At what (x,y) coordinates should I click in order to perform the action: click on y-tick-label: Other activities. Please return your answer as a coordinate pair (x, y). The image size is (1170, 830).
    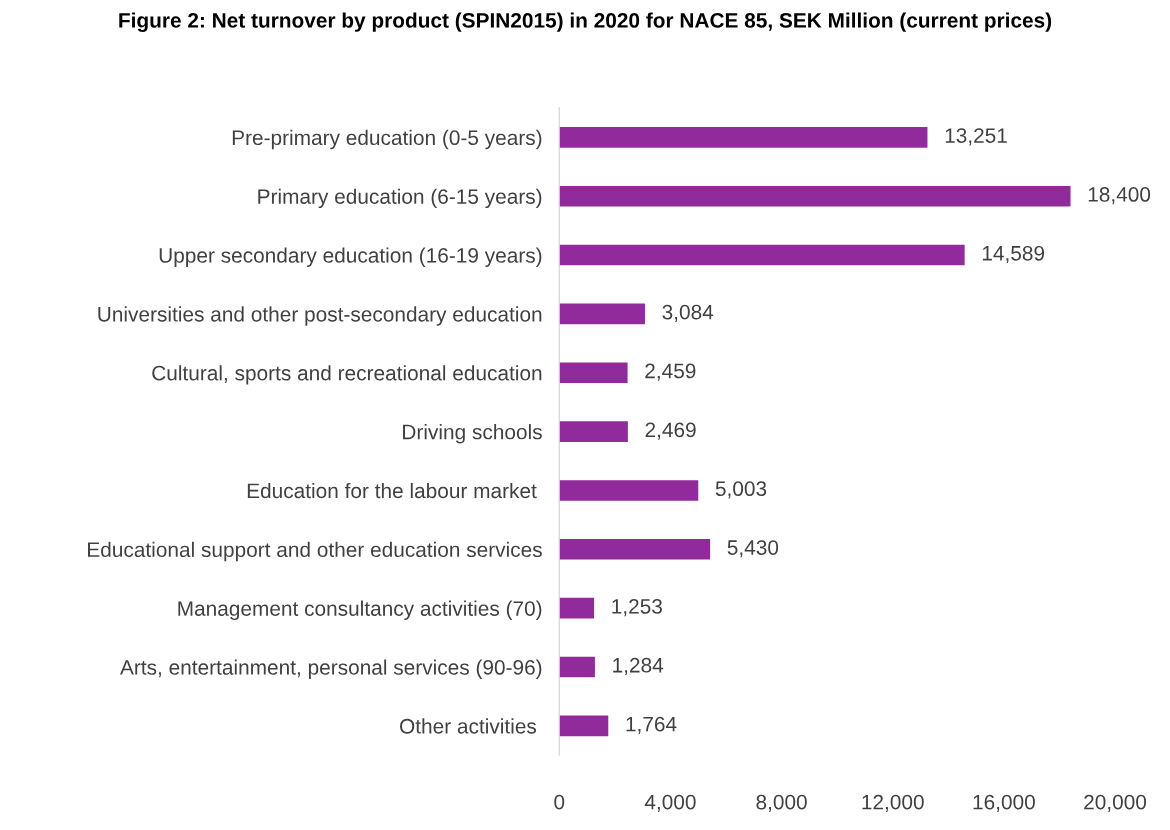
    Looking at the image, I should click on (468, 726).